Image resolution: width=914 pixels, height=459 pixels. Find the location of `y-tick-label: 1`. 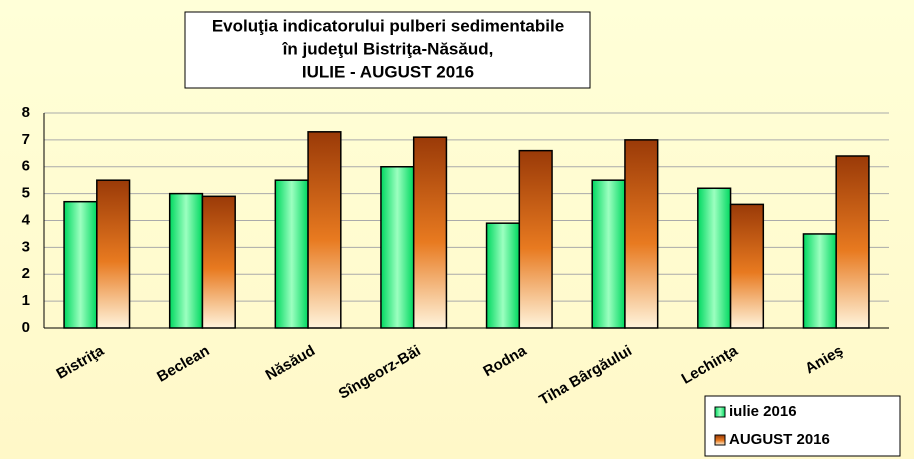

y-tick-label: 1 is located at coordinates (26, 300).